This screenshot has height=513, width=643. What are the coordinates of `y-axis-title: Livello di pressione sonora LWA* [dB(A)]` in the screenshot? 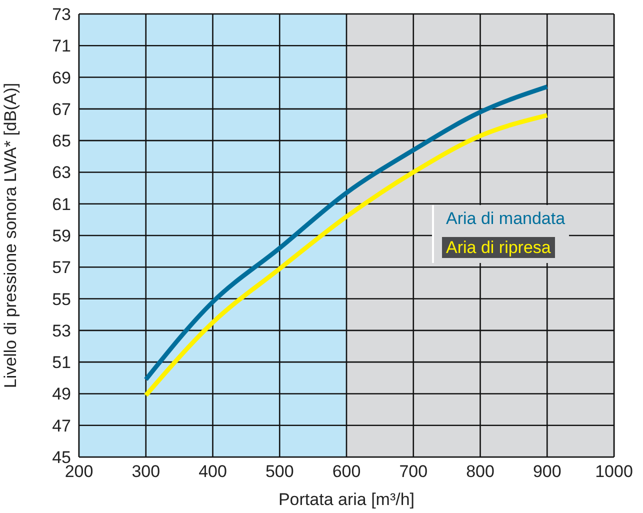 It's located at (10, 235).